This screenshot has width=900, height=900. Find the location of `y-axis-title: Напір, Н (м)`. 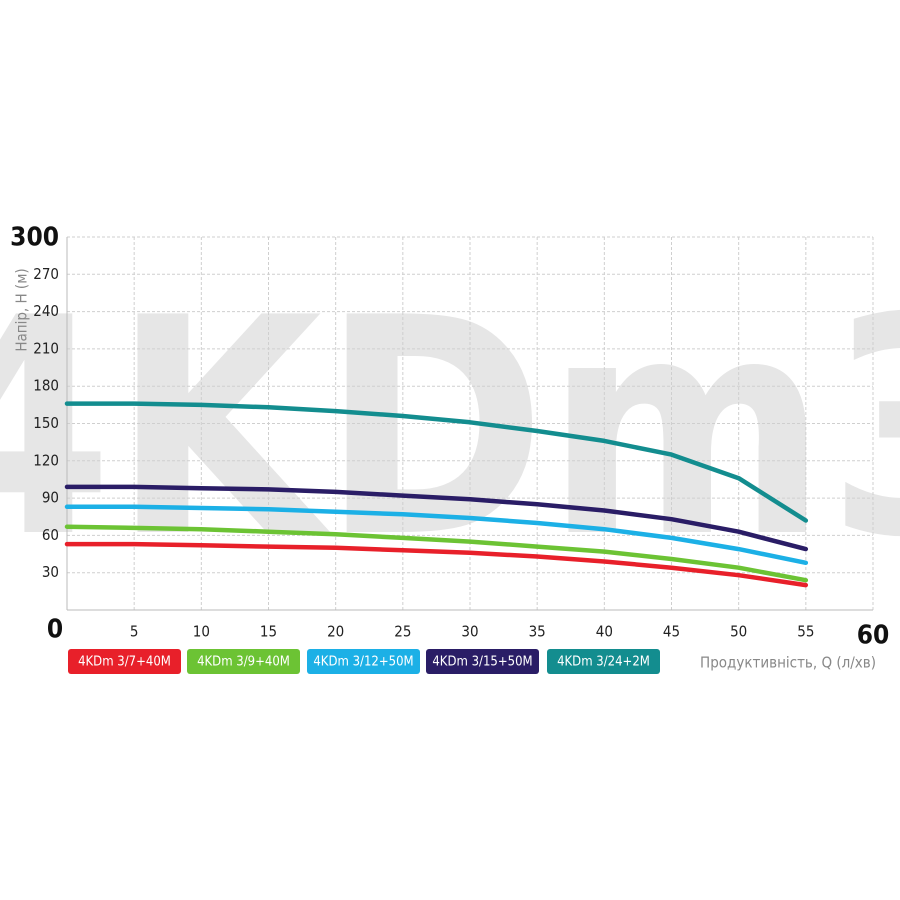

y-axis-title: Напір, Н (м) is located at coordinates (22, 309).